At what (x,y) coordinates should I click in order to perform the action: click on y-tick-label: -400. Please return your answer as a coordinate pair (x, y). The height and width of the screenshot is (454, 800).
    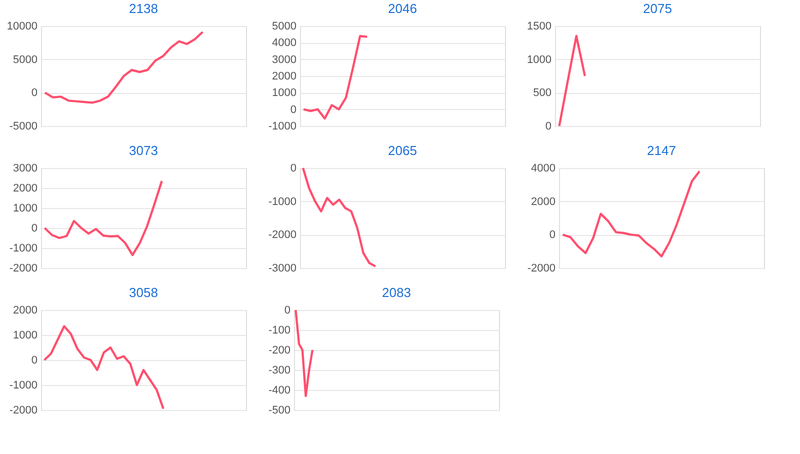
    Looking at the image, I should click on (279, 390).